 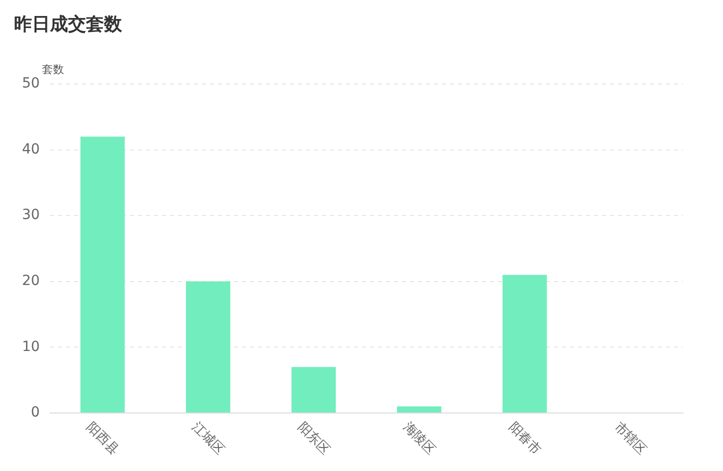 What do you see at coordinates (31, 149) in the screenshot?
I see `y-tick-label: 40` at bounding box center [31, 149].